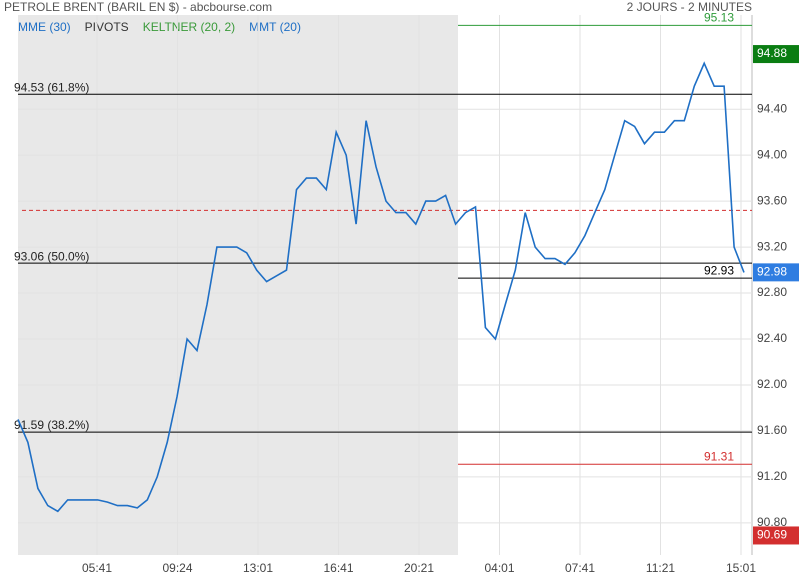 This screenshot has height=585, width=800. What do you see at coordinates (772, 522) in the screenshot?
I see `y-tick-label: 90.80` at bounding box center [772, 522].